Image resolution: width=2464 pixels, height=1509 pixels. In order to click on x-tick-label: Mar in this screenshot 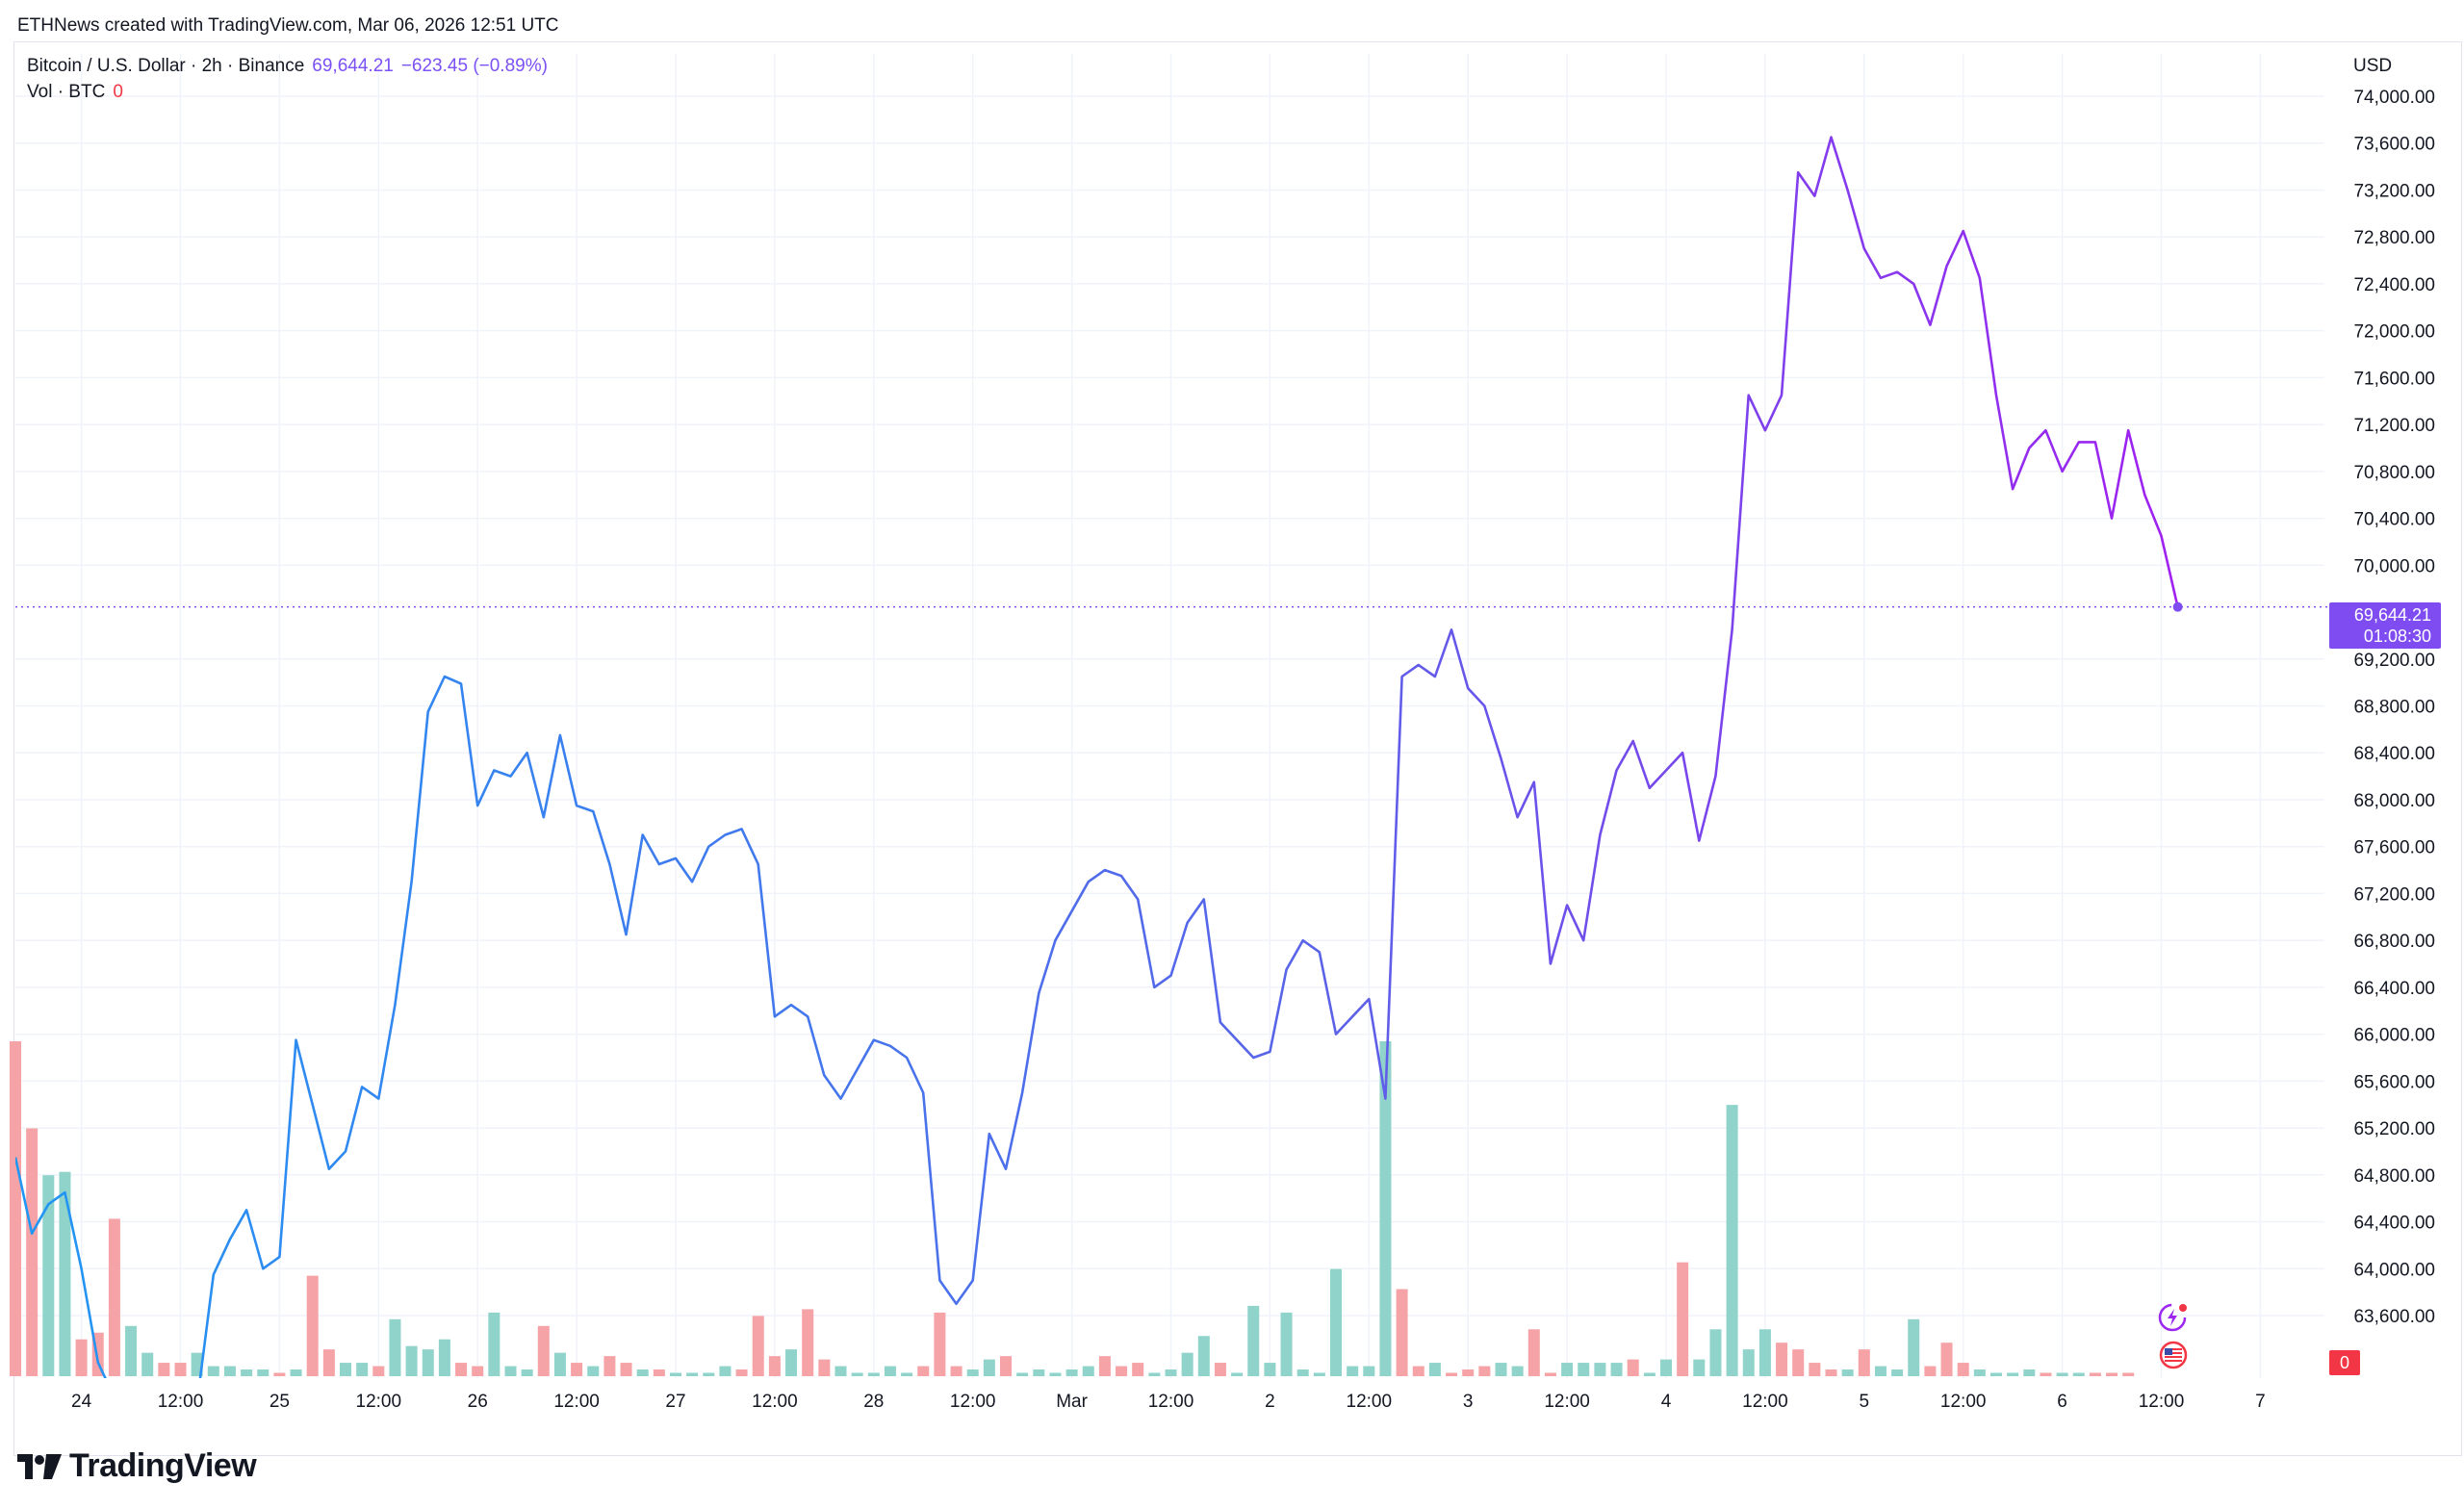, I will do `click(1072, 1402)`.